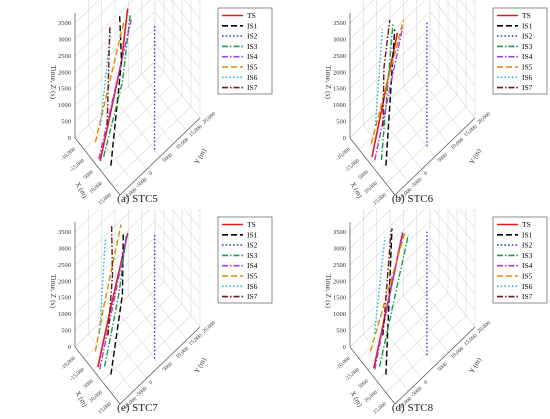  I want to click on legend-label: IS1, so click(527, 234).